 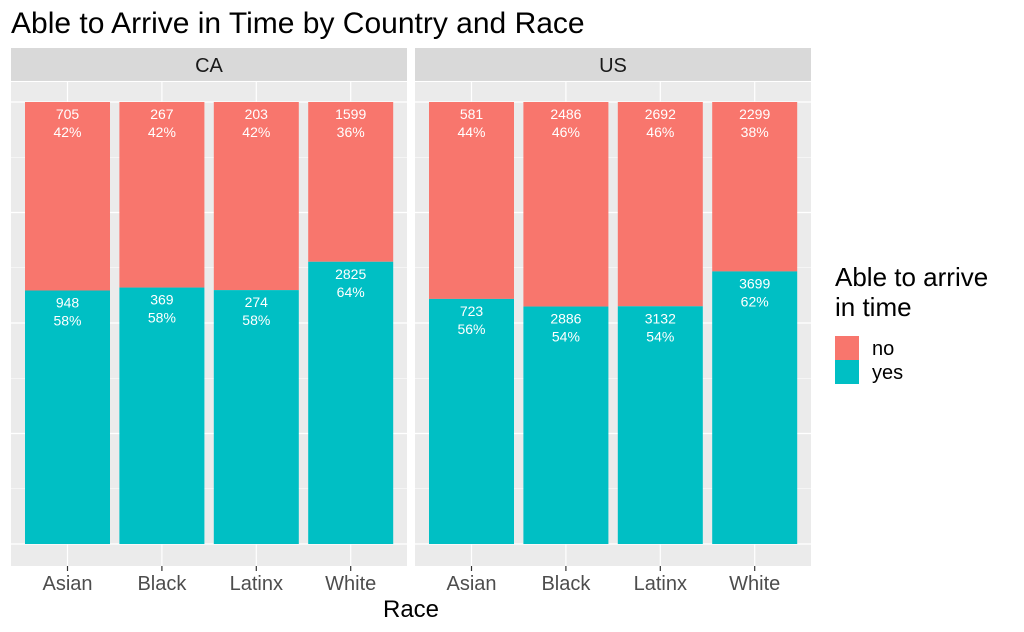 What do you see at coordinates (472, 311) in the screenshot?
I see `bar-label-yes-count: 723` at bounding box center [472, 311].